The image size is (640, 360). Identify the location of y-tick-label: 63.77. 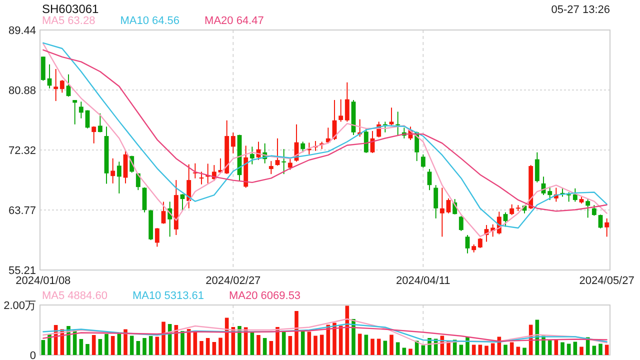
(22, 210).